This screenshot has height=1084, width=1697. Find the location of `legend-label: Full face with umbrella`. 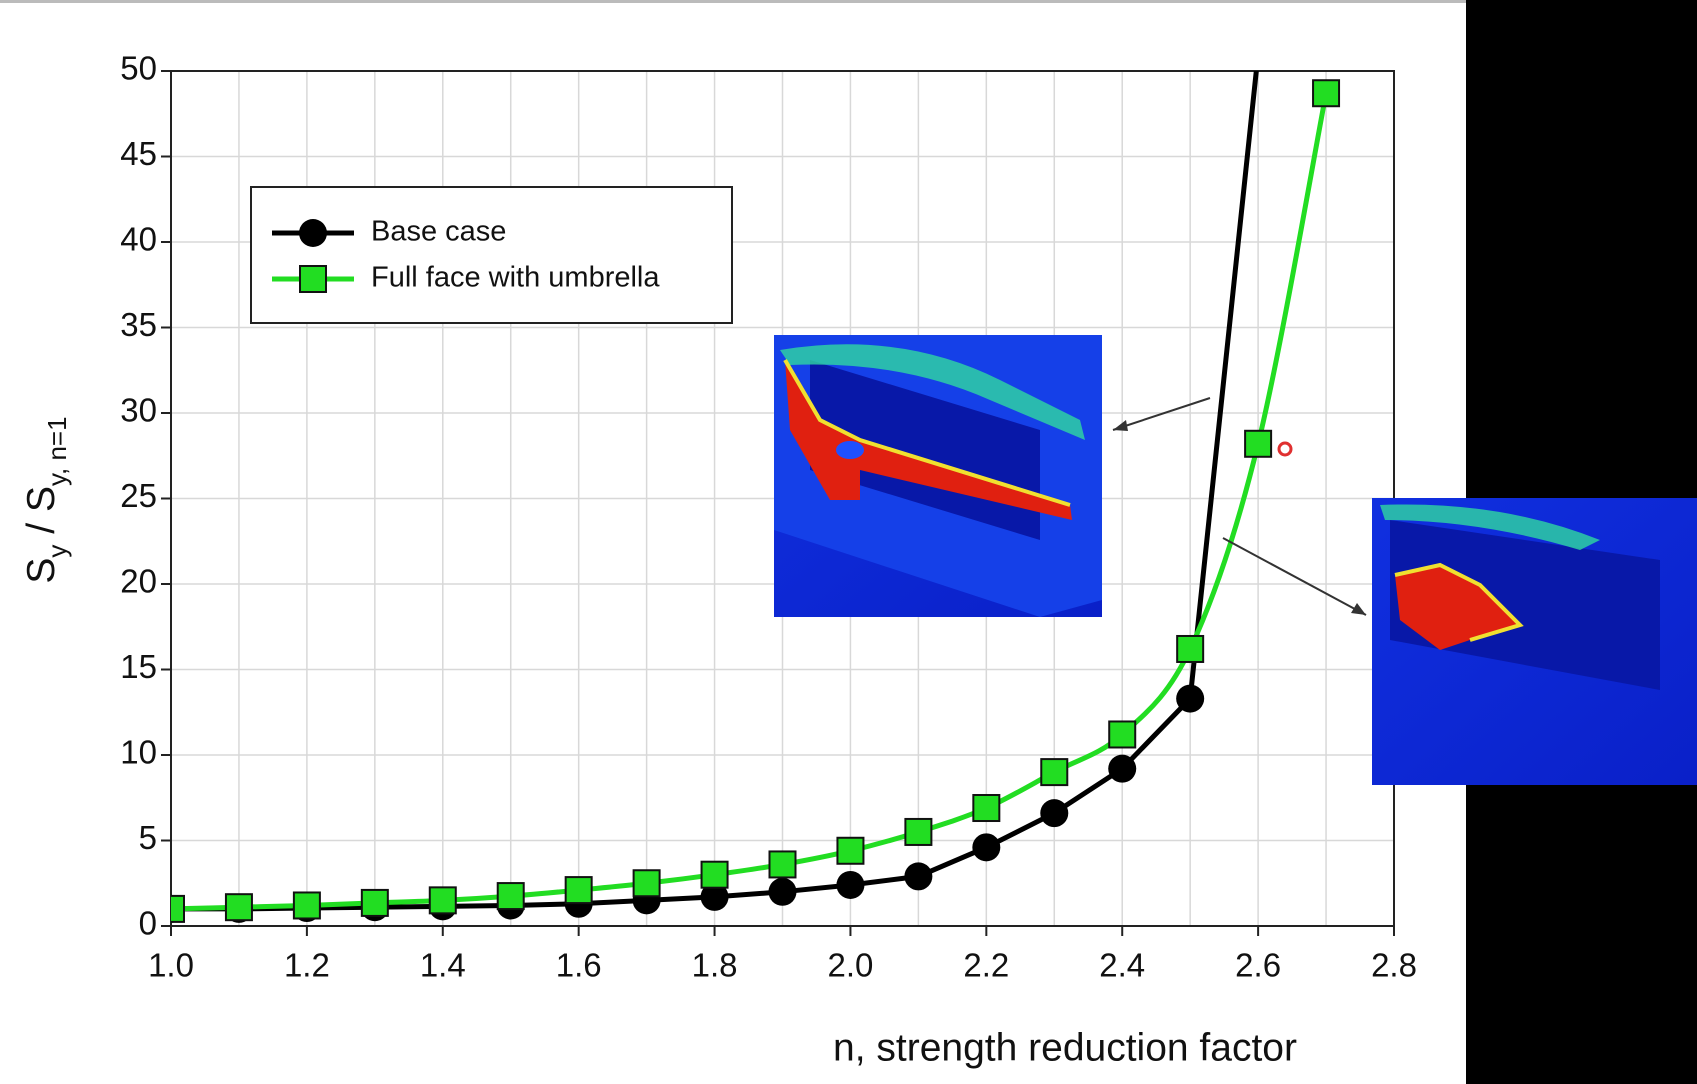

legend-label: Full face with umbrella is located at coordinates (515, 278).